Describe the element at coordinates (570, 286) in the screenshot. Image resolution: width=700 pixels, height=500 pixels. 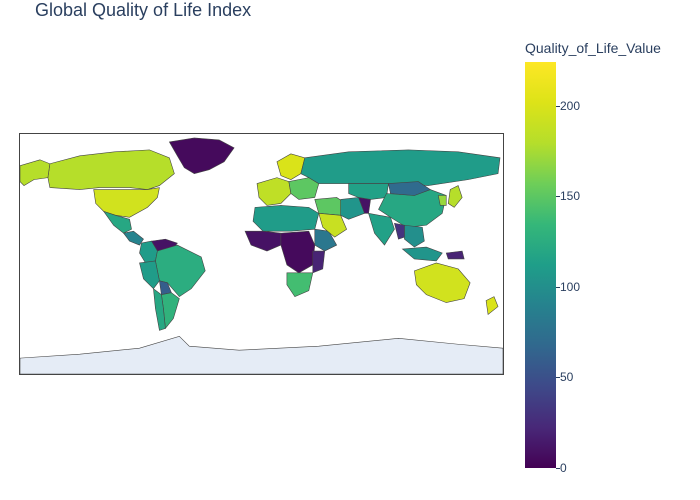
I see `colorbar-tick-label: 100` at that location.